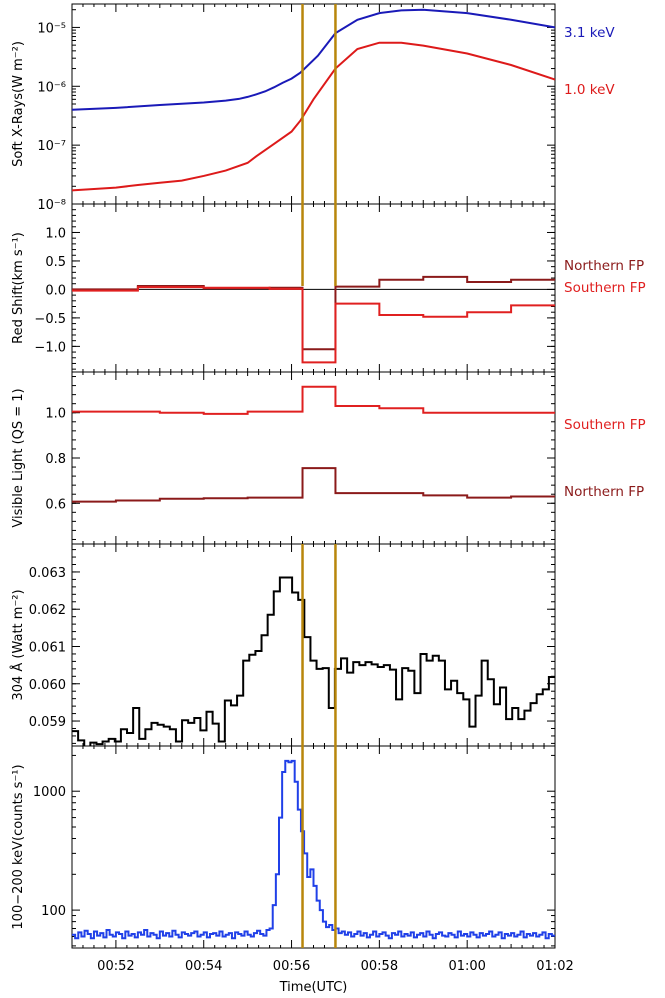 The width and height of the screenshot is (665, 998). I want to click on y-tick-label: 10⁻⁶, so click(51, 87).